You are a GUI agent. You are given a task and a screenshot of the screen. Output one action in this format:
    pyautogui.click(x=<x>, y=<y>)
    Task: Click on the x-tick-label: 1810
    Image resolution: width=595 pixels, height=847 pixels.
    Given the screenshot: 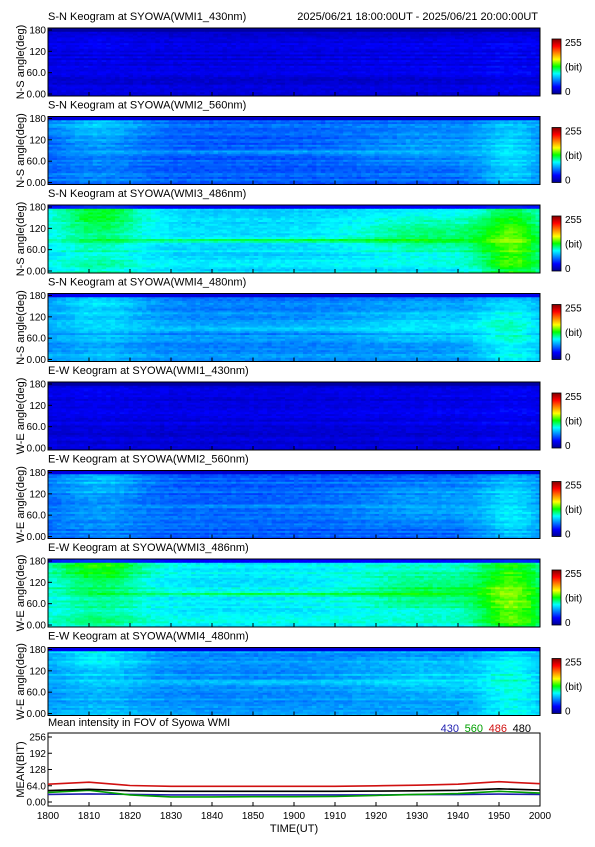 What is the action you would take?
    pyautogui.click(x=89, y=816)
    